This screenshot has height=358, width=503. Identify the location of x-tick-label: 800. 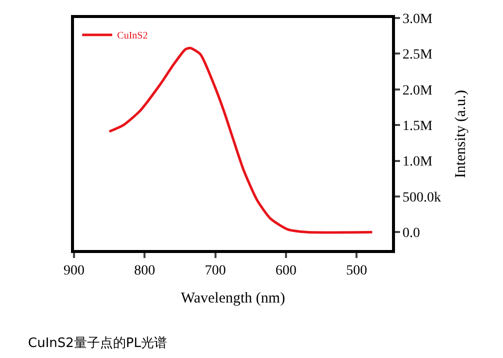
(145, 271).